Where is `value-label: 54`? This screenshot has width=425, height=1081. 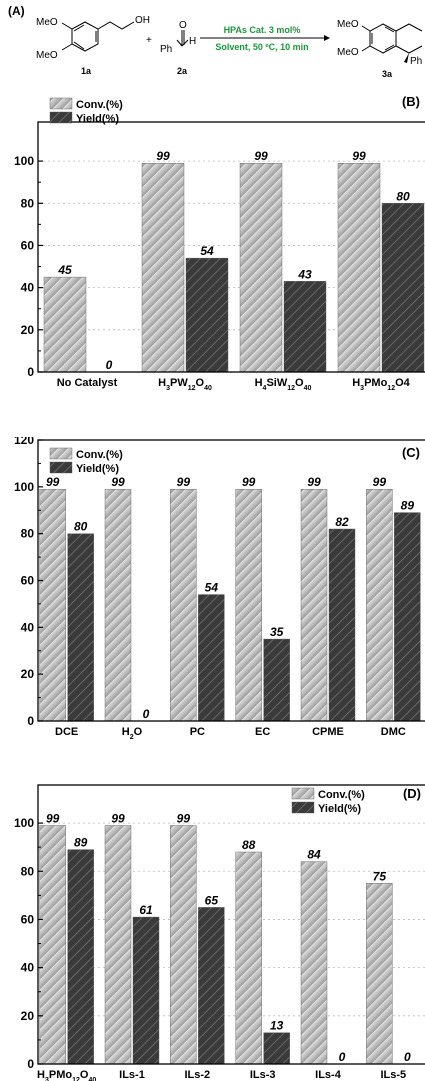
value-label: 54 is located at coordinates (212, 588).